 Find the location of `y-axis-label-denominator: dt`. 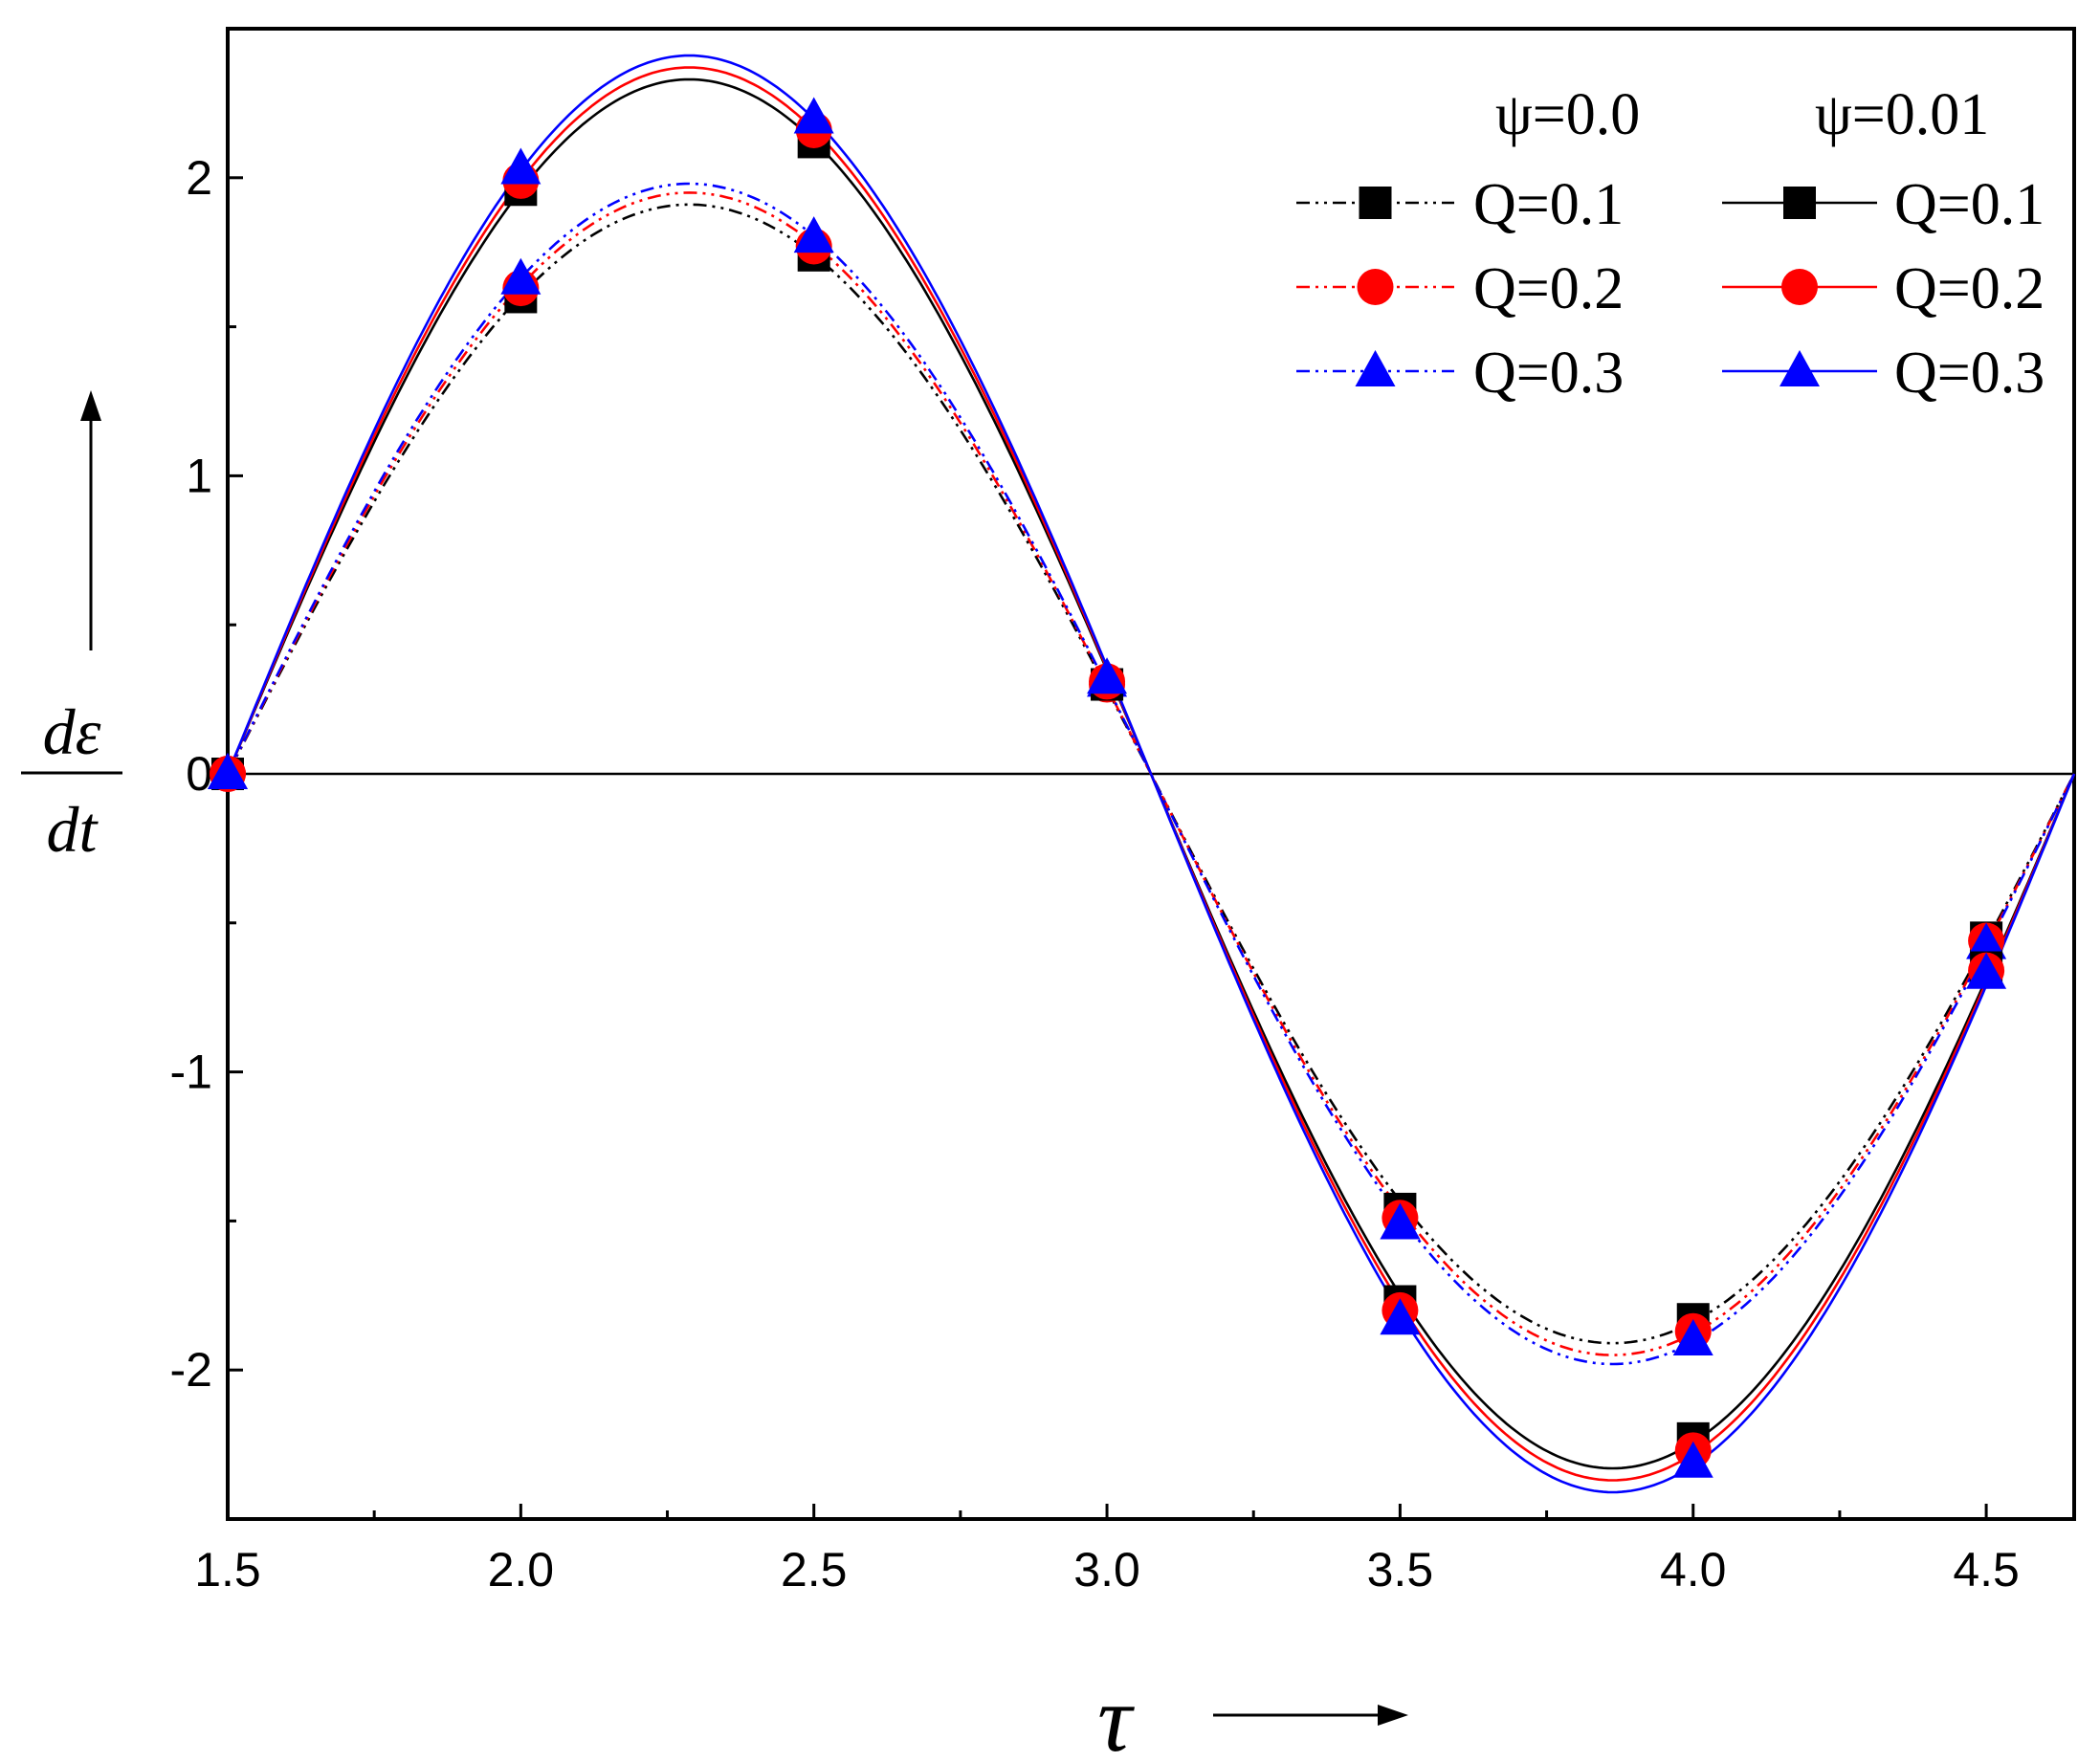

y-axis-label-denominator: dt is located at coordinates (73, 829).